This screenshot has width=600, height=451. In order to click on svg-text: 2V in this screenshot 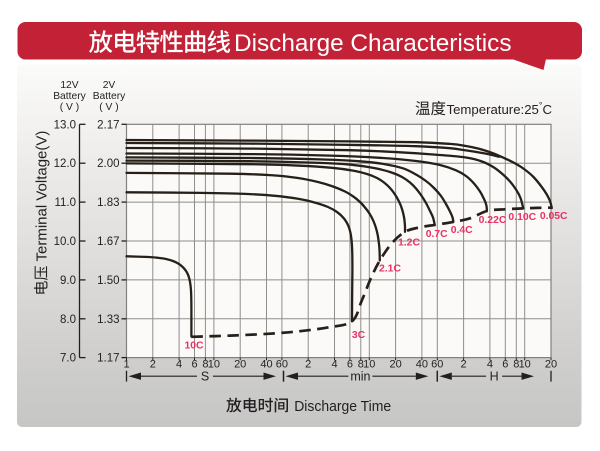, I will do `click(109, 85)`.